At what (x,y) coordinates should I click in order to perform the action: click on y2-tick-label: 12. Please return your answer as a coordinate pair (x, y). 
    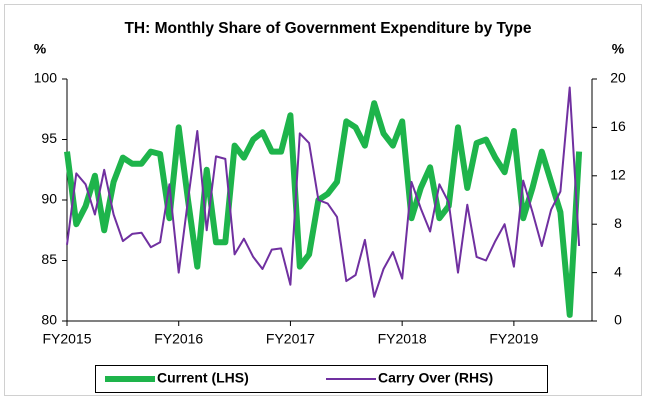
    Looking at the image, I should click on (618, 175).